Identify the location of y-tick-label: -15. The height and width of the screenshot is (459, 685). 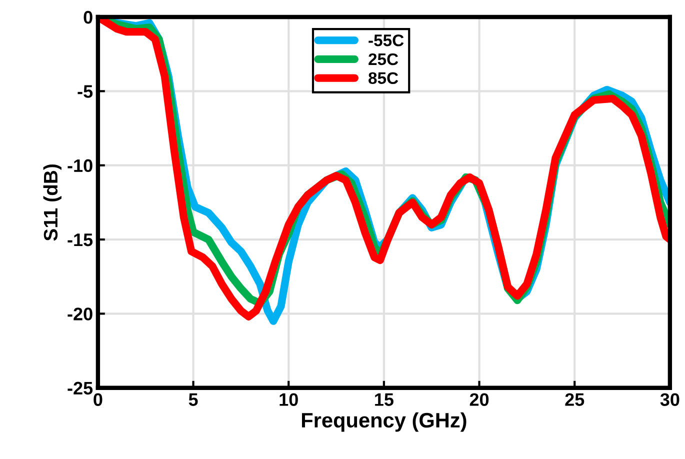
(80, 240).